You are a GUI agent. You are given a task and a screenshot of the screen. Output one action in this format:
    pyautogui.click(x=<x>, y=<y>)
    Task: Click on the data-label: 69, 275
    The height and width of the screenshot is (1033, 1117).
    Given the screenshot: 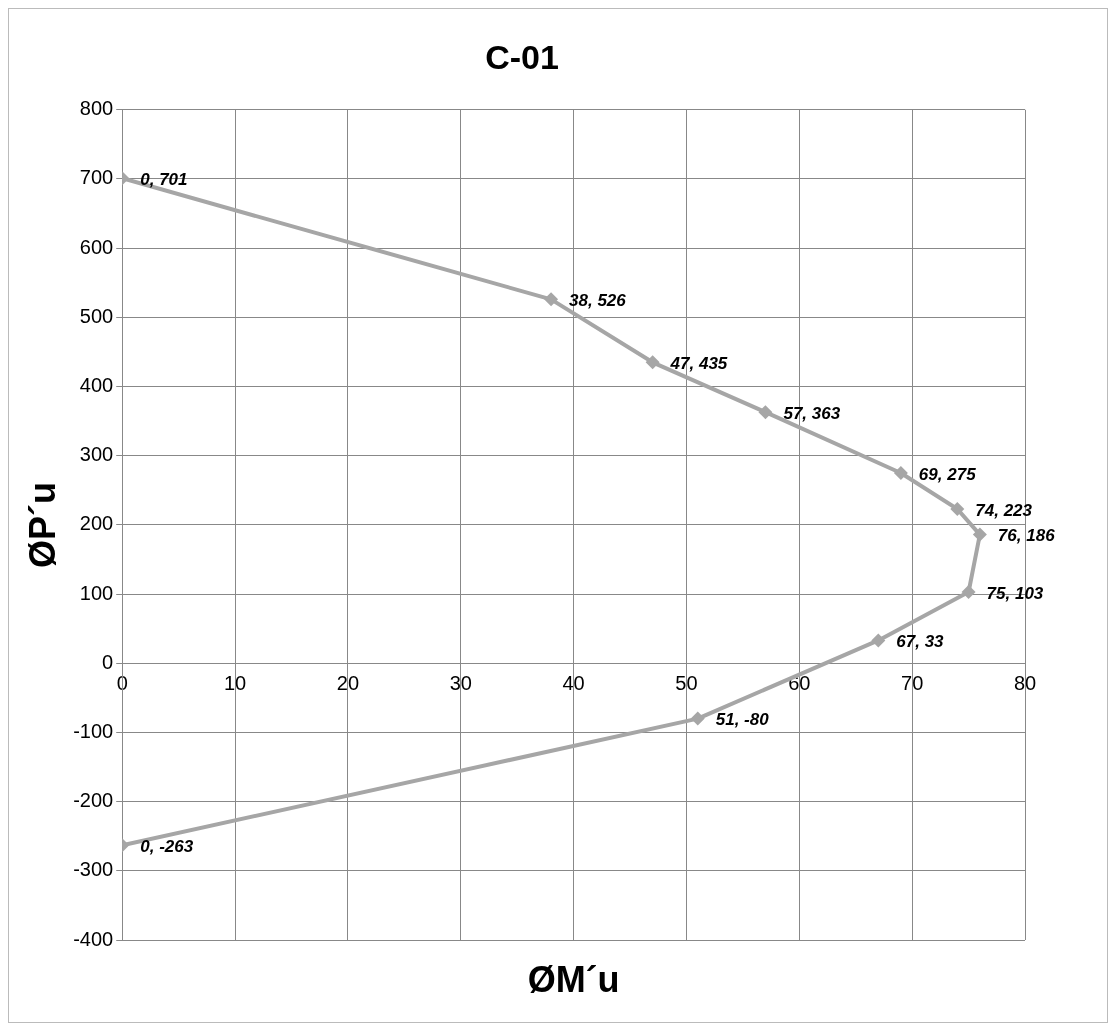 What is the action you would take?
    pyautogui.click(x=947, y=474)
    